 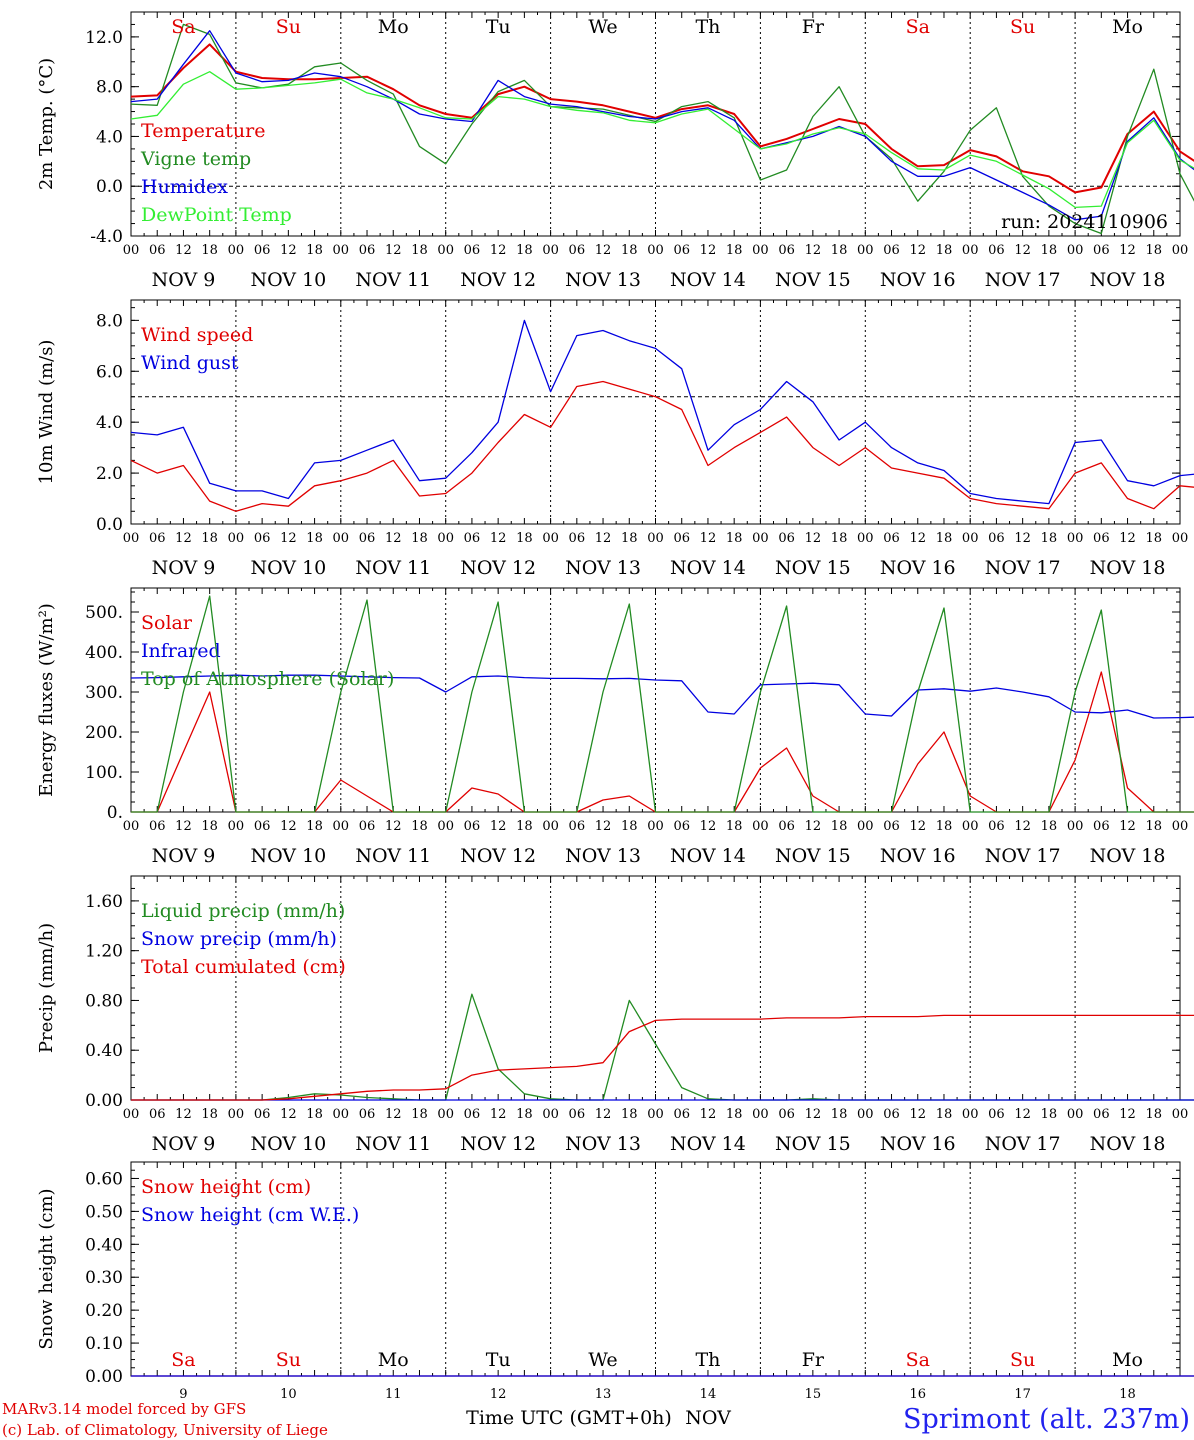 What do you see at coordinates (813, 1360) in the screenshot?
I see `weekday-label-bottom: Fr` at bounding box center [813, 1360].